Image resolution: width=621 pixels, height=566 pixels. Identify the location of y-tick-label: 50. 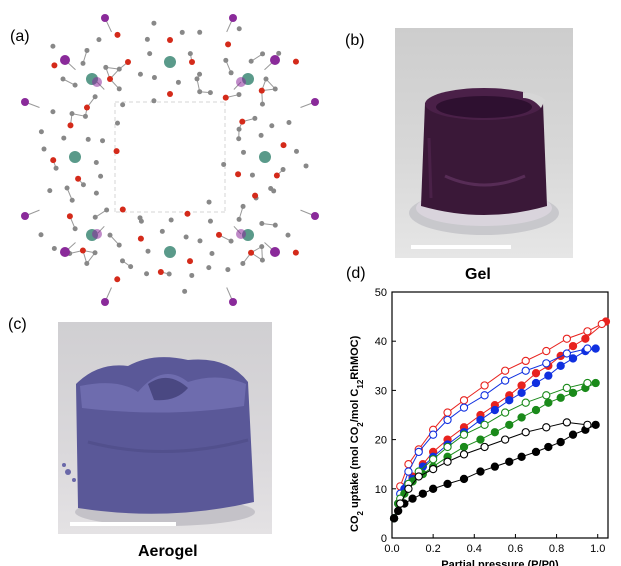
(381, 293).